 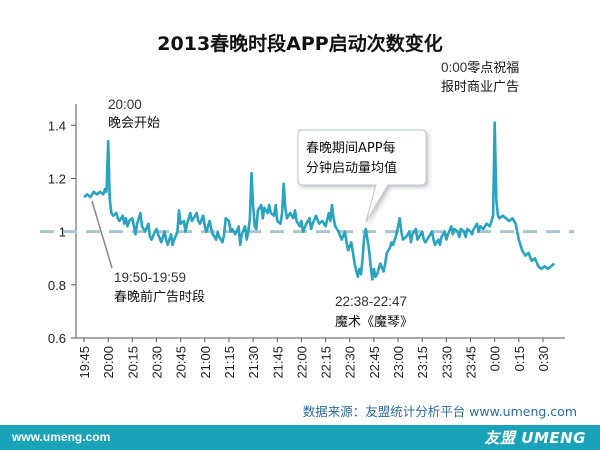 What do you see at coordinates (371, 301) in the screenshot?
I see `annotation-2238-time: 22:38-22:47` at bounding box center [371, 301].